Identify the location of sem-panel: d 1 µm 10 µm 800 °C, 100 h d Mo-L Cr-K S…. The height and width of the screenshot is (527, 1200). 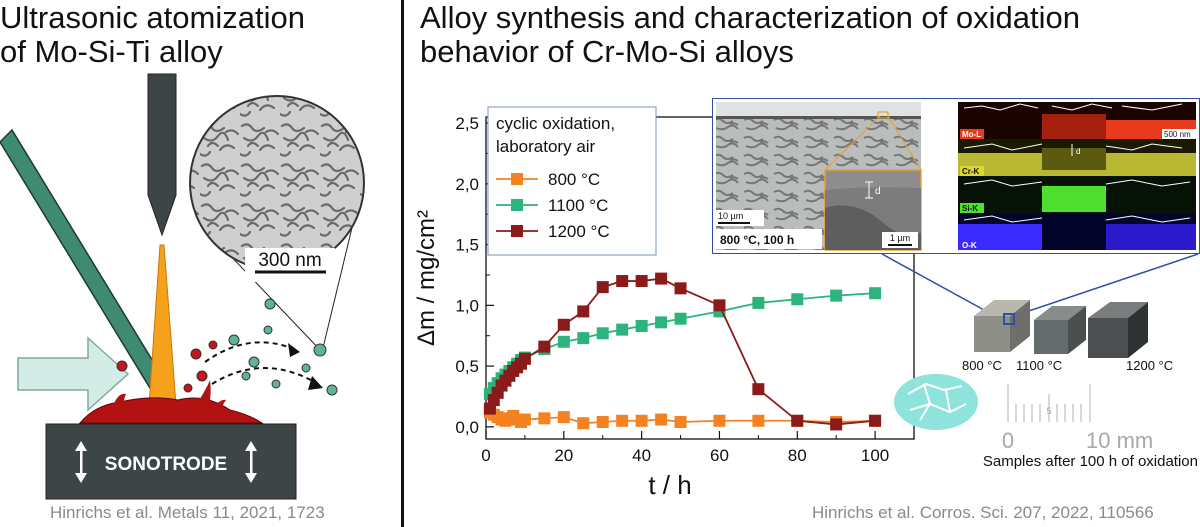
(956, 176).